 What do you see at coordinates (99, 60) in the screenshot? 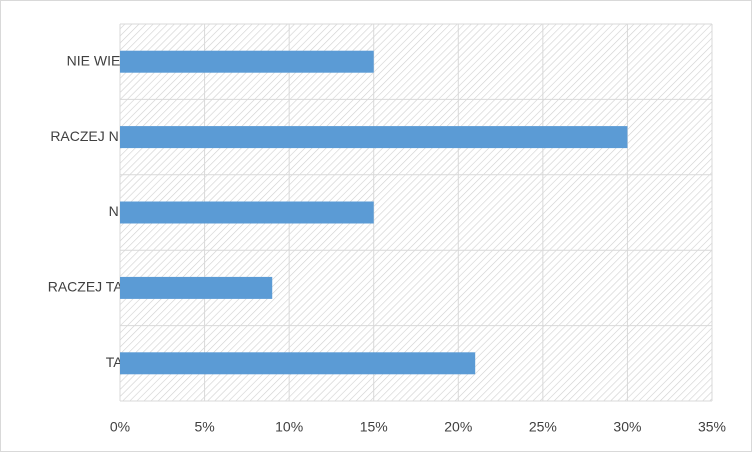
I see `y-tick-label: NIE WIEM` at bounding box center [99, 60].